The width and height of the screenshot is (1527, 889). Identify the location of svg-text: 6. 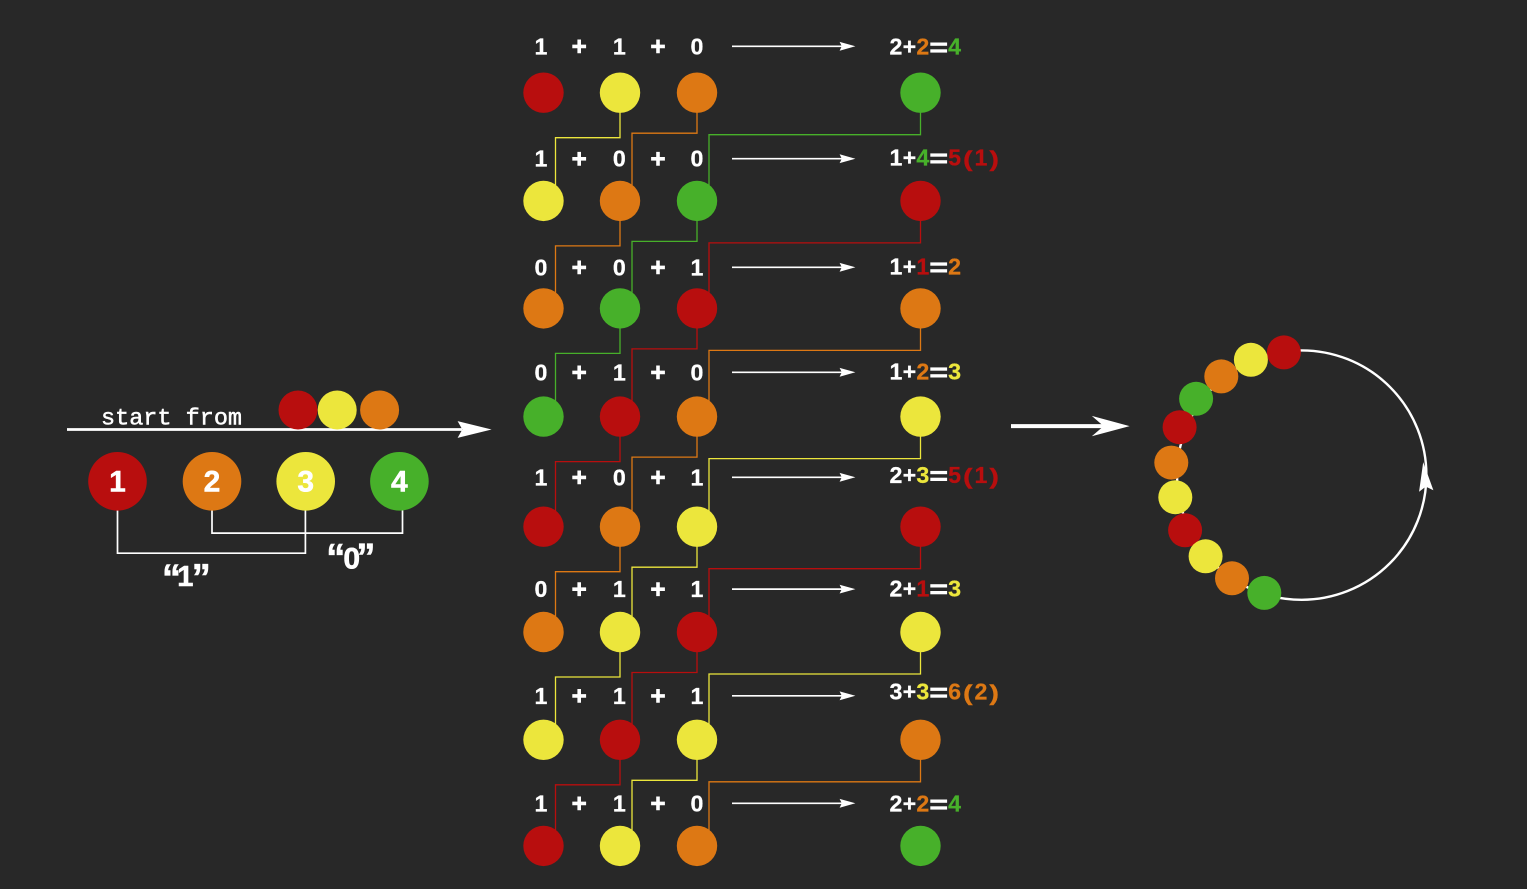
(954, 692).